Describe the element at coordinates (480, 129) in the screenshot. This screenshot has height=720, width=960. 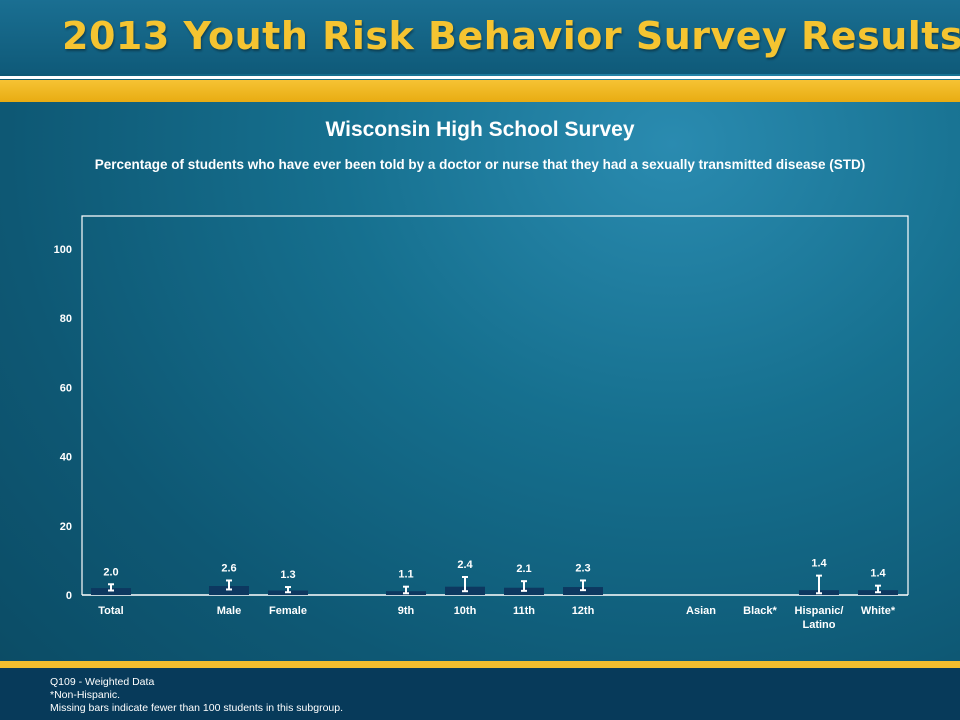
I see `chart-title: Wisconsin High School Survey` at that location.